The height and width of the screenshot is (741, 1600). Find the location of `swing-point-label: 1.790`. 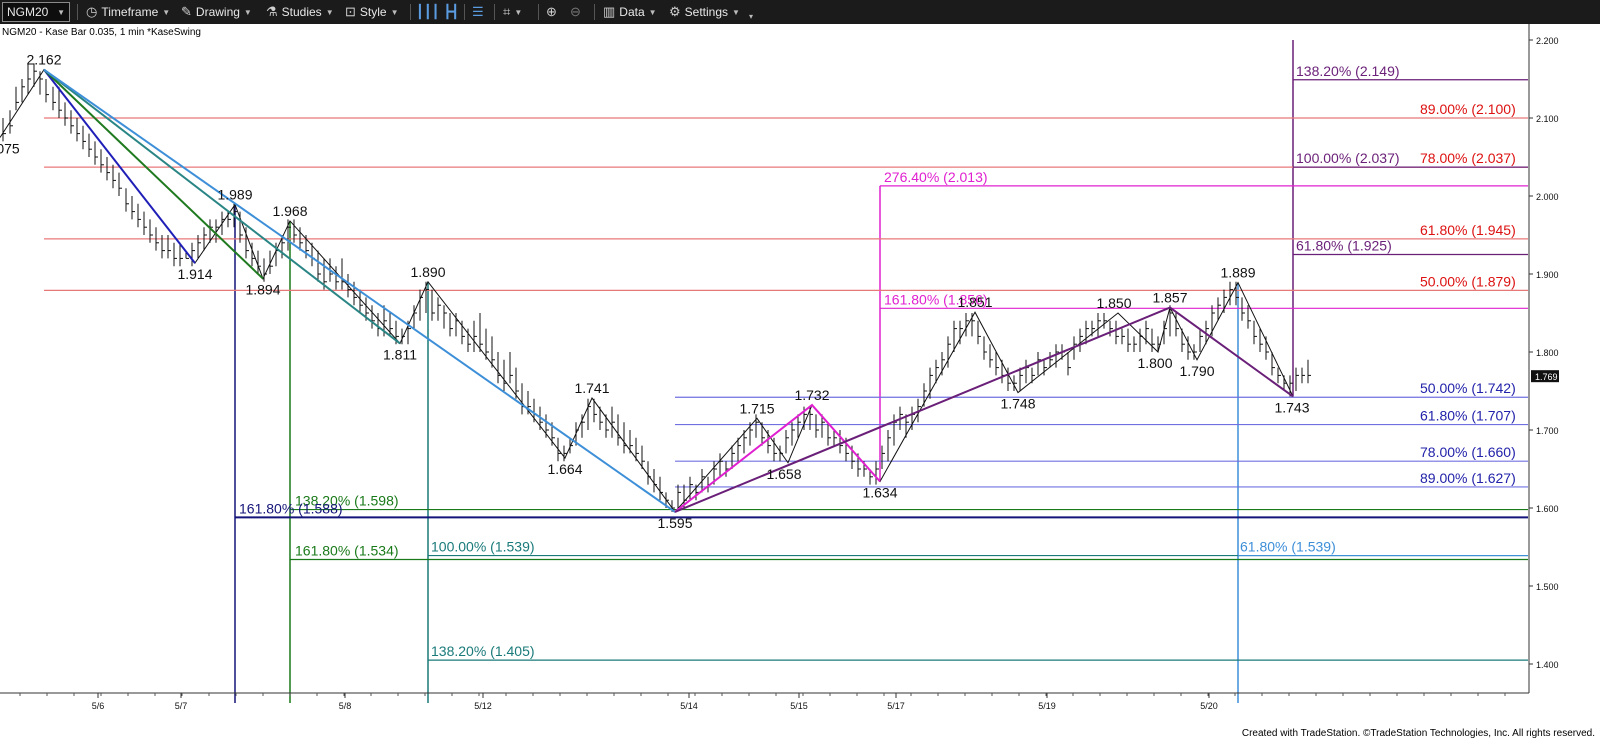

swing-point-label: 1.790 is located at coordinates (1196, 371).